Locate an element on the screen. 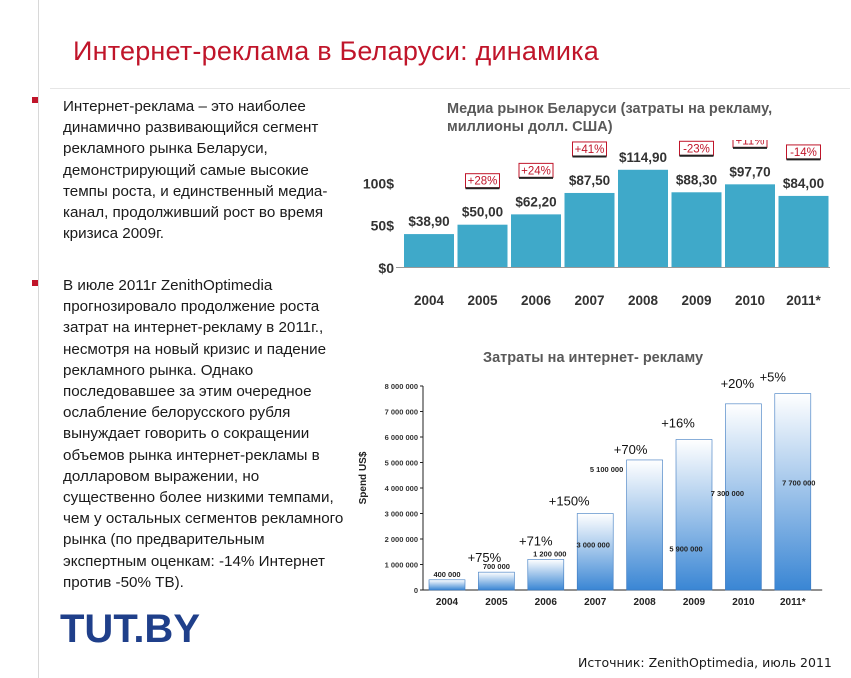 The width and height of the screenshot is (851, 678). chart2-ytick-label: 3 000 000 is located at coordinates (401, 514).